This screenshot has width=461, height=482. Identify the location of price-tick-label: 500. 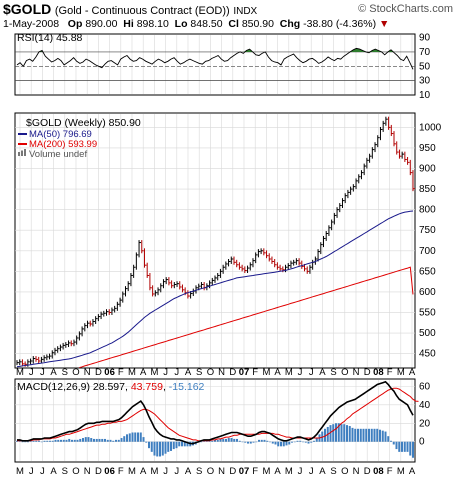
(427, 333).